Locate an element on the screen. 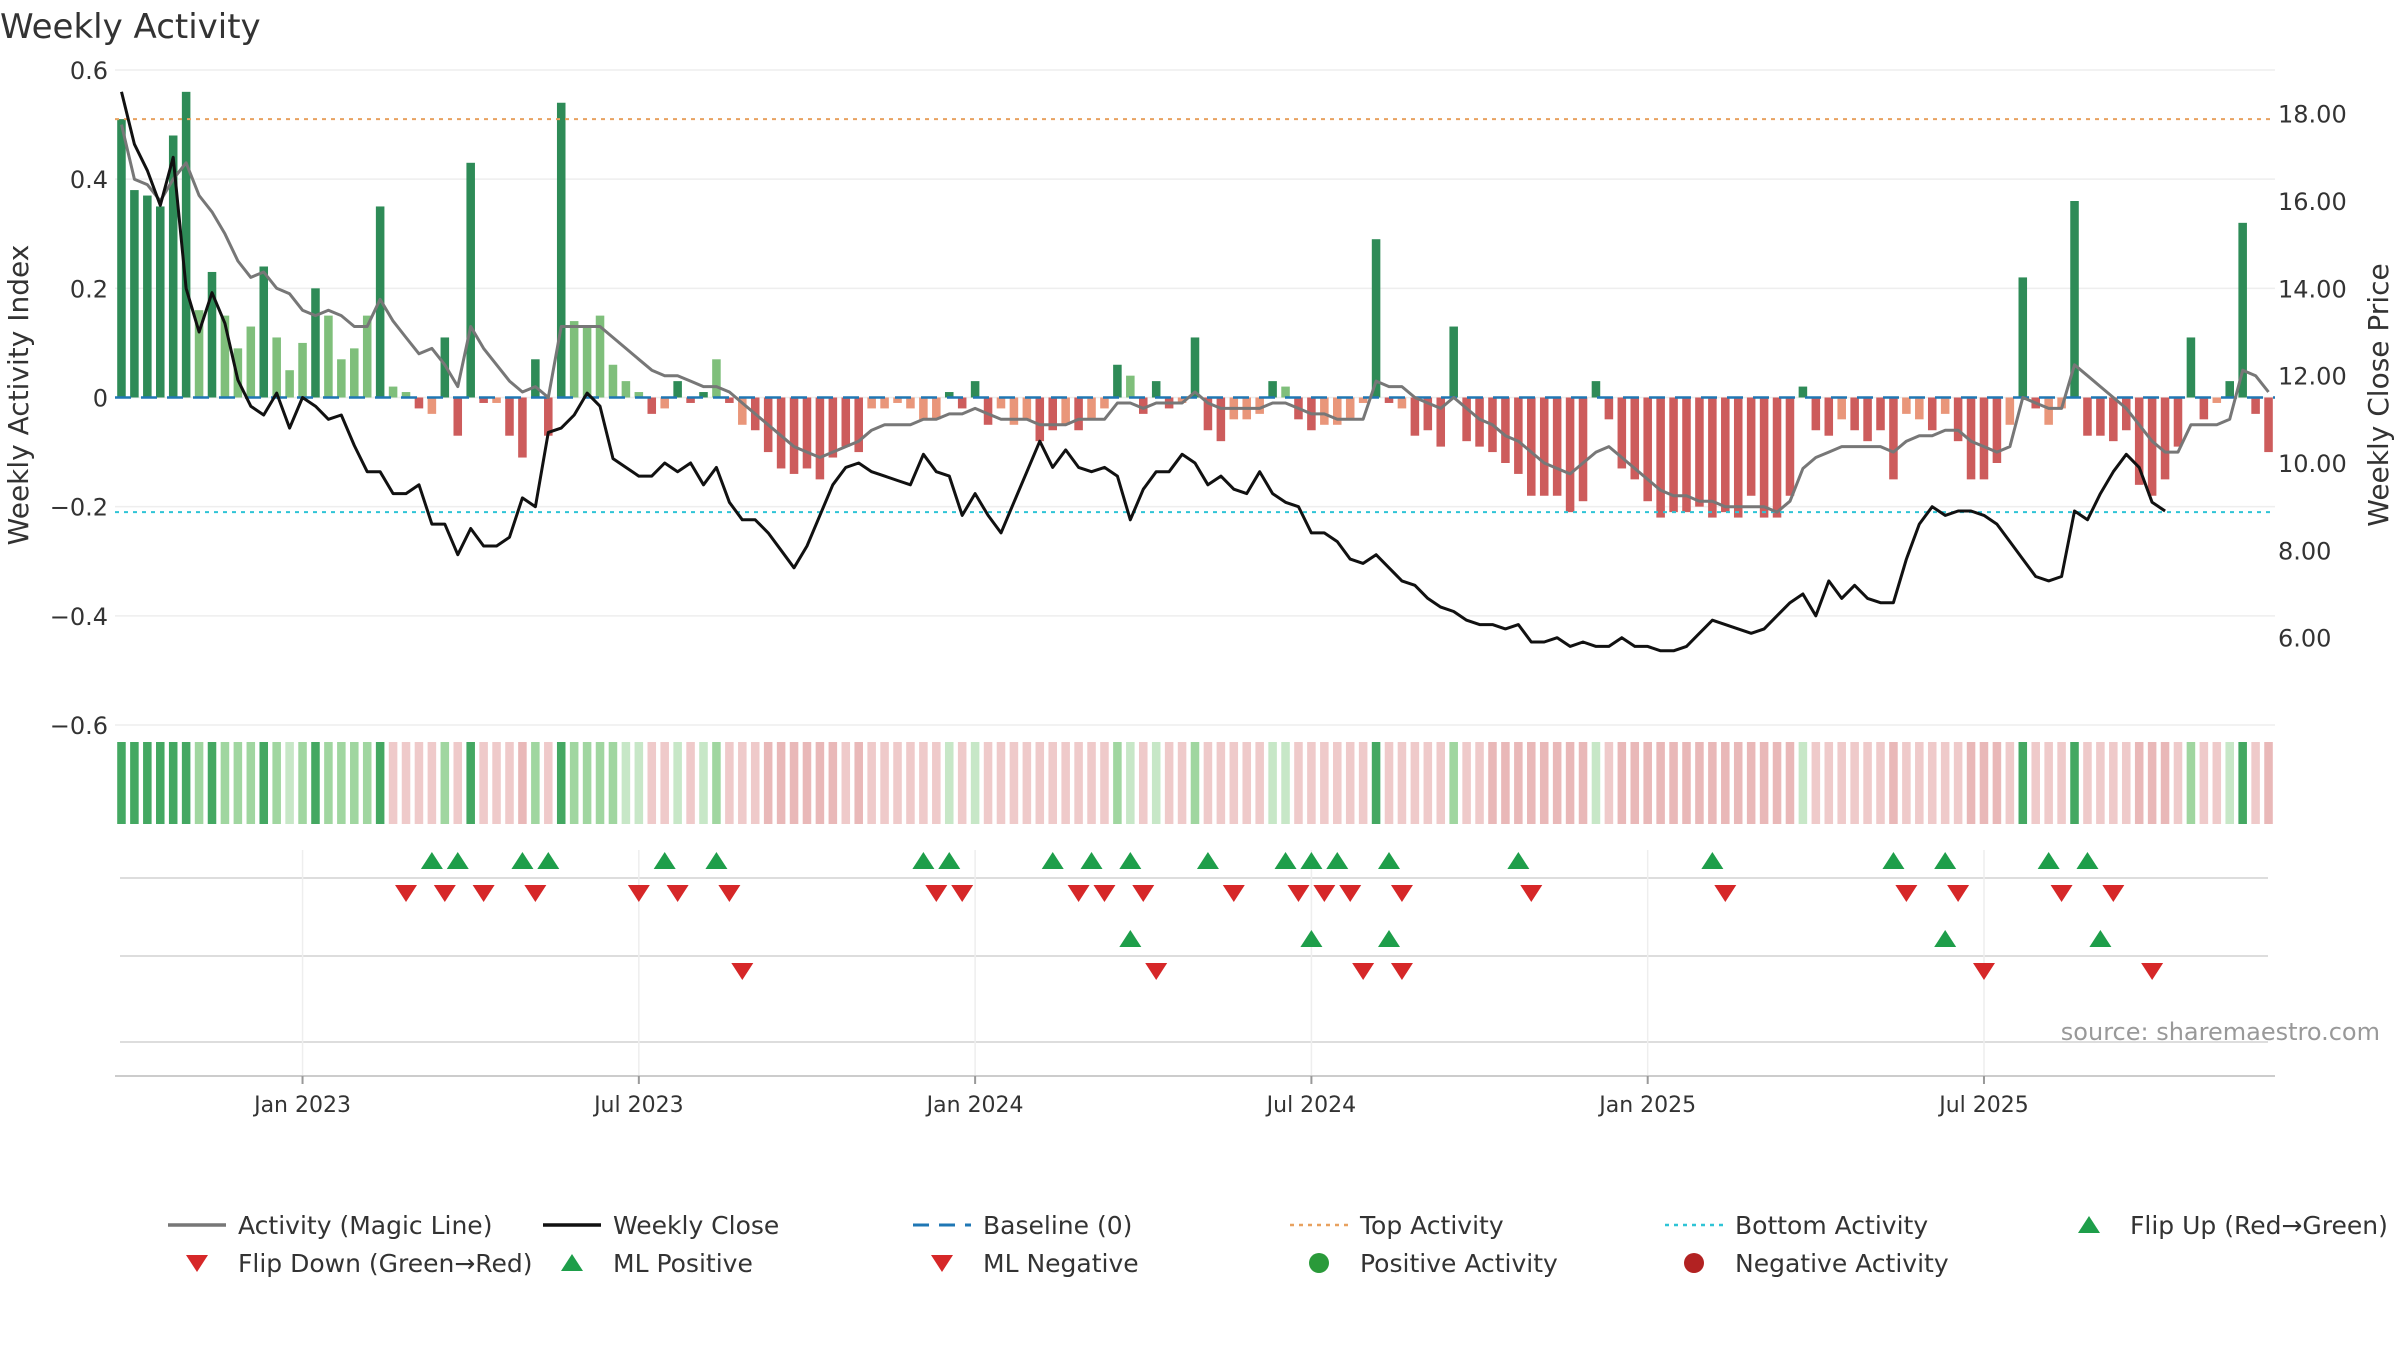  legend-label: ML Negative is located at coordinates (1061, 1263).